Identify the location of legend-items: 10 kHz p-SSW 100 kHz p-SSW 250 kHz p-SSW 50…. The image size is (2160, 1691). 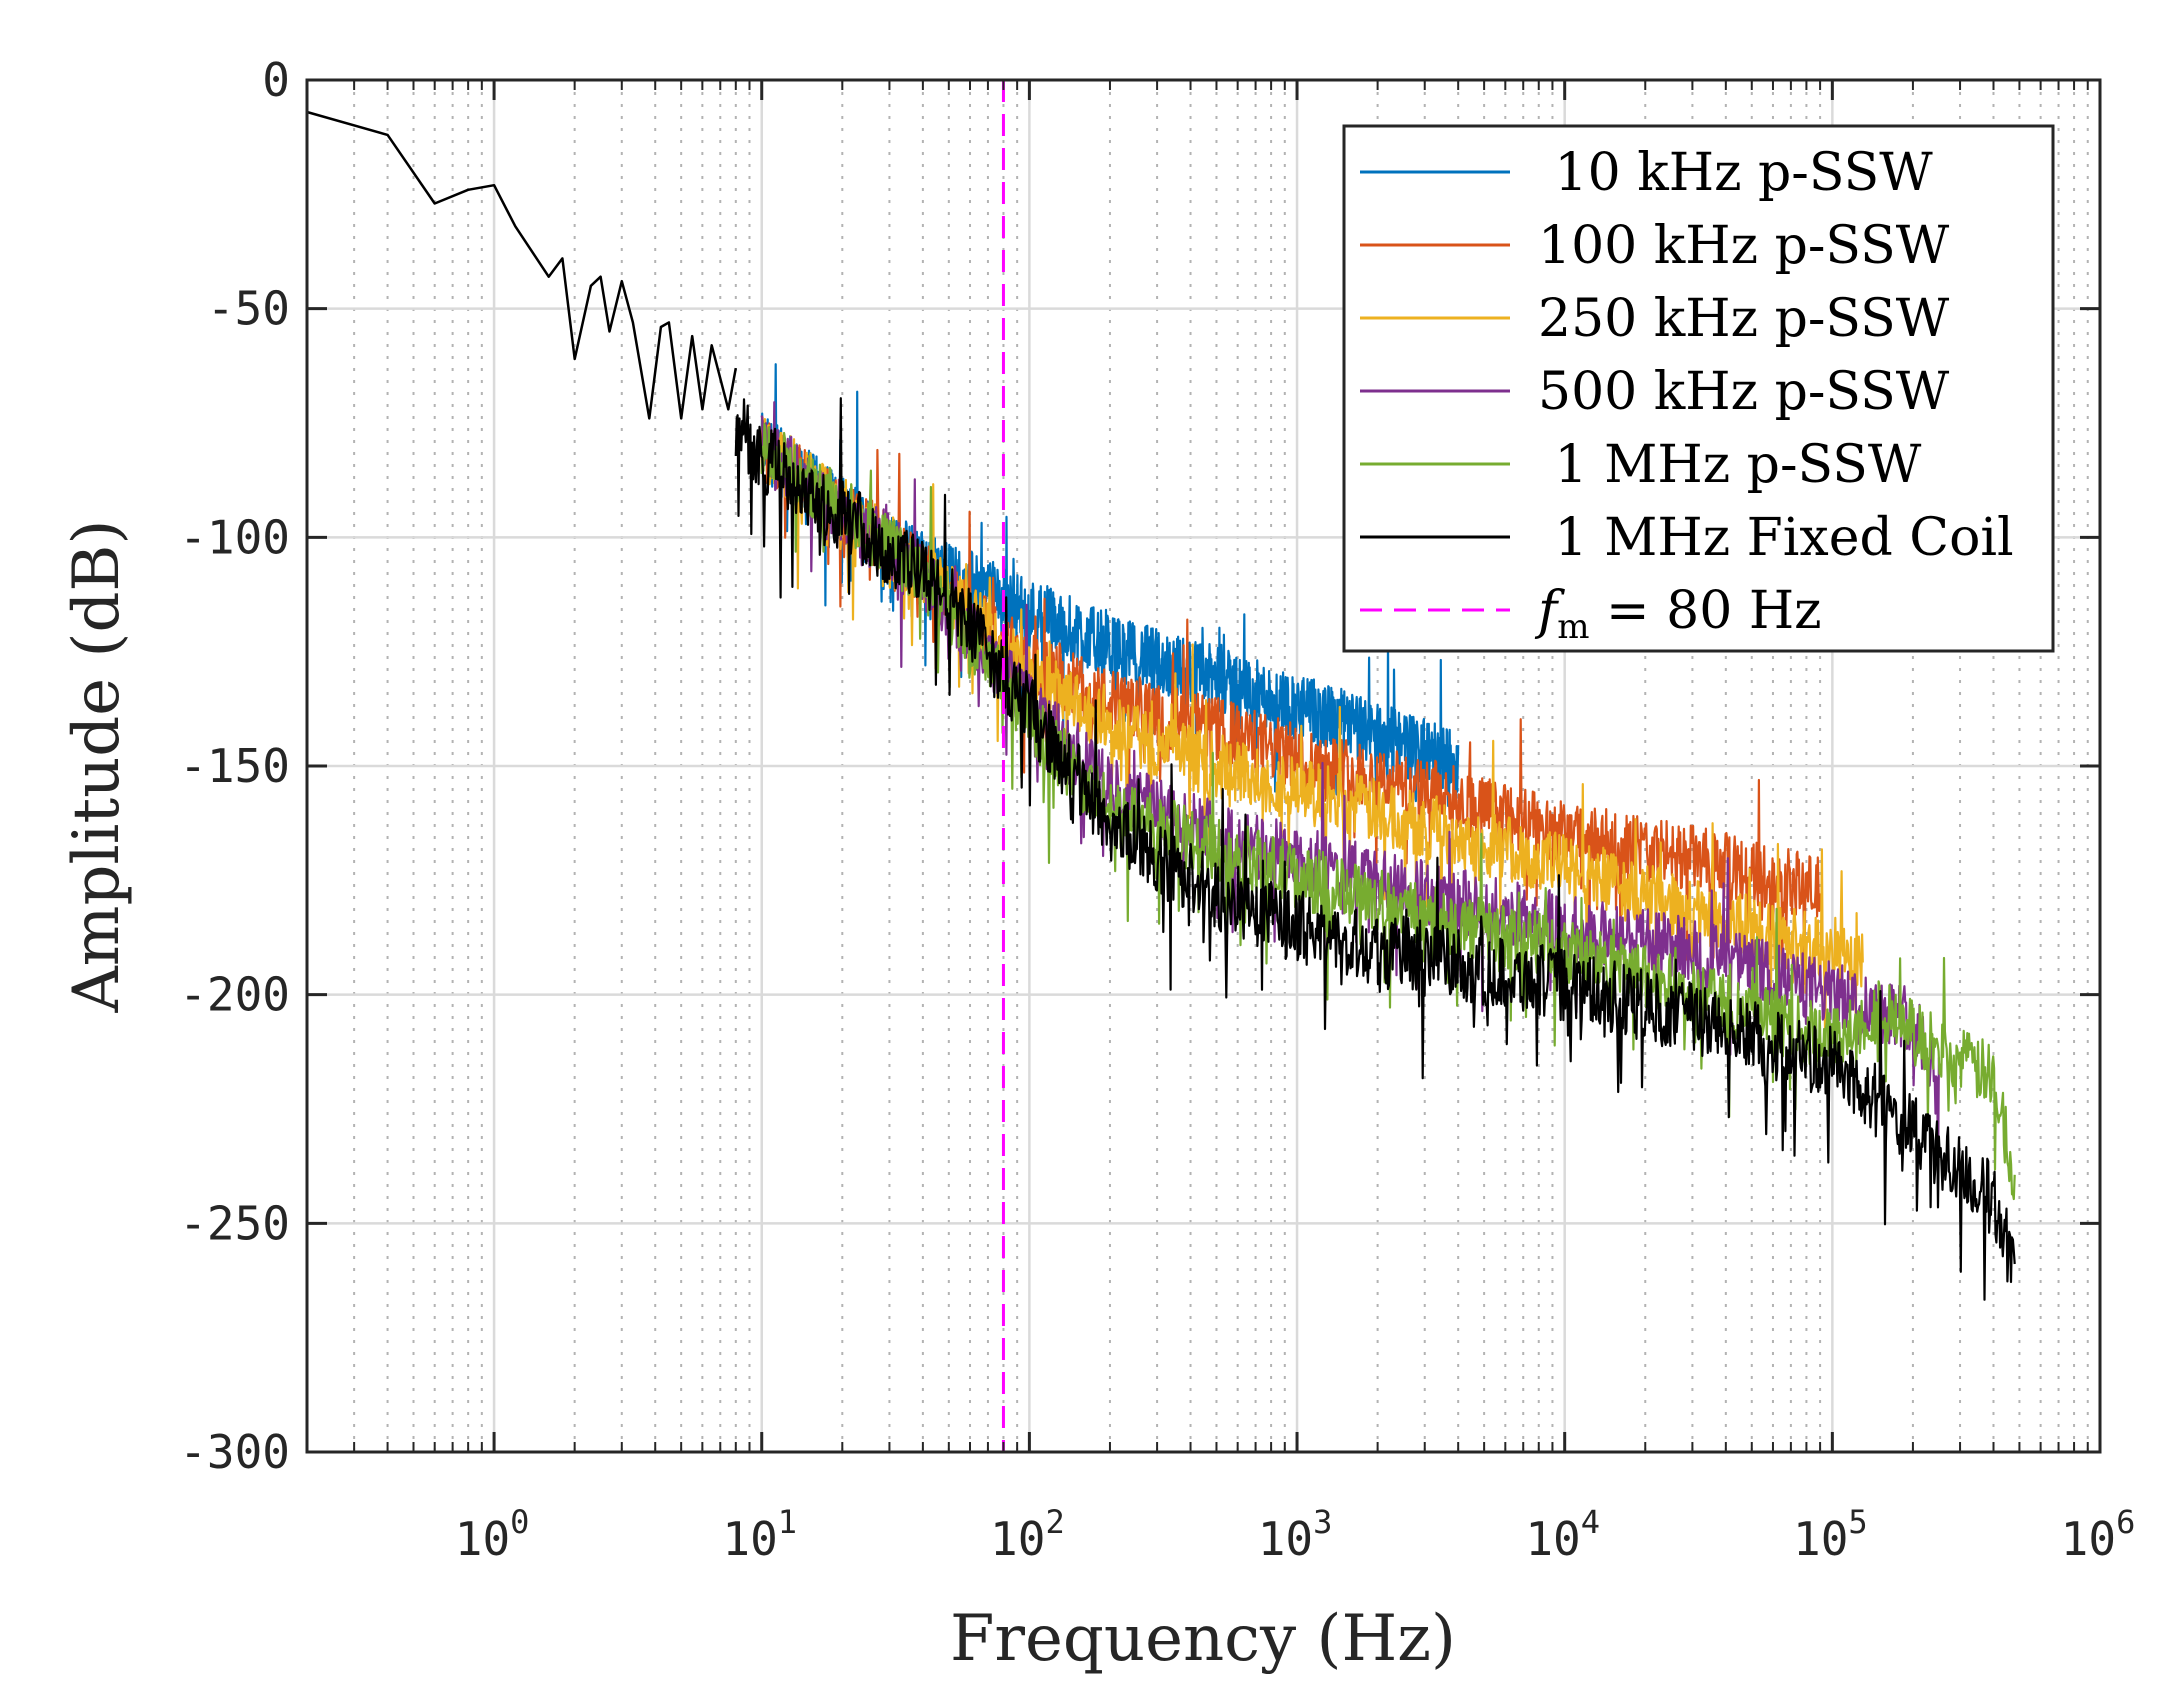
(1687, 355).